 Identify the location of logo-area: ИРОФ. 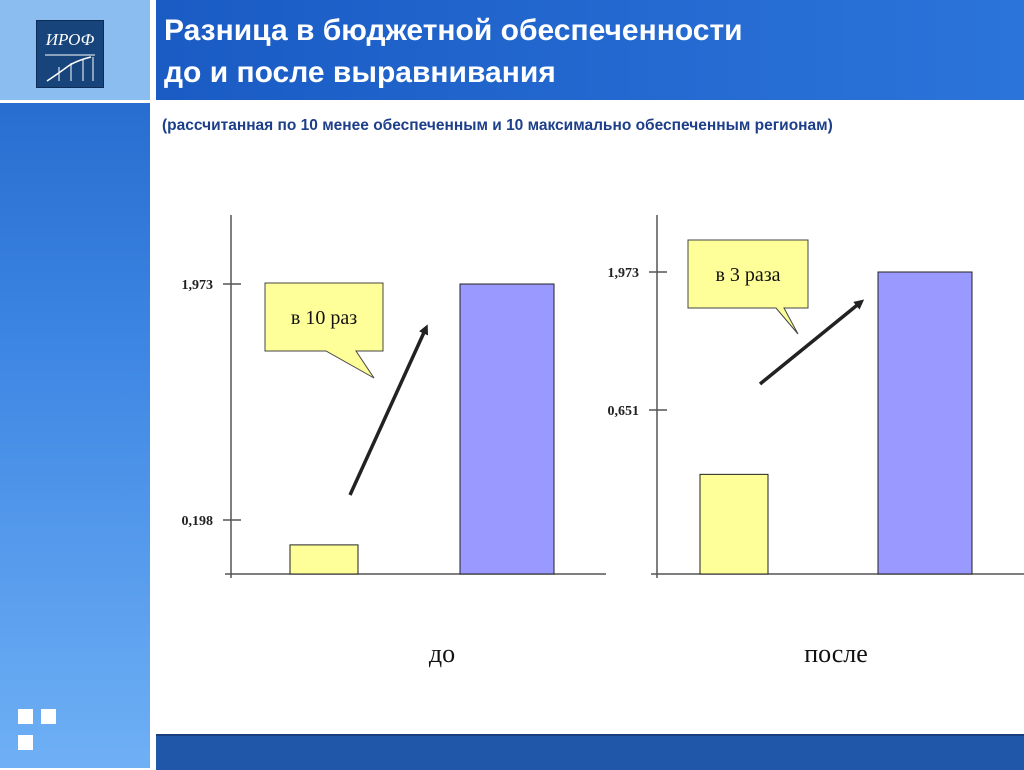
(75, 50).